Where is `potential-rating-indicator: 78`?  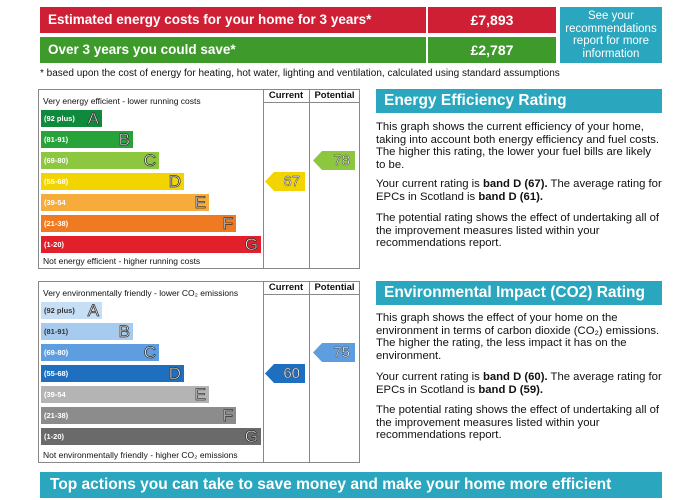 potential-rating-indicator: 78 is located at coordinates (334, 160).